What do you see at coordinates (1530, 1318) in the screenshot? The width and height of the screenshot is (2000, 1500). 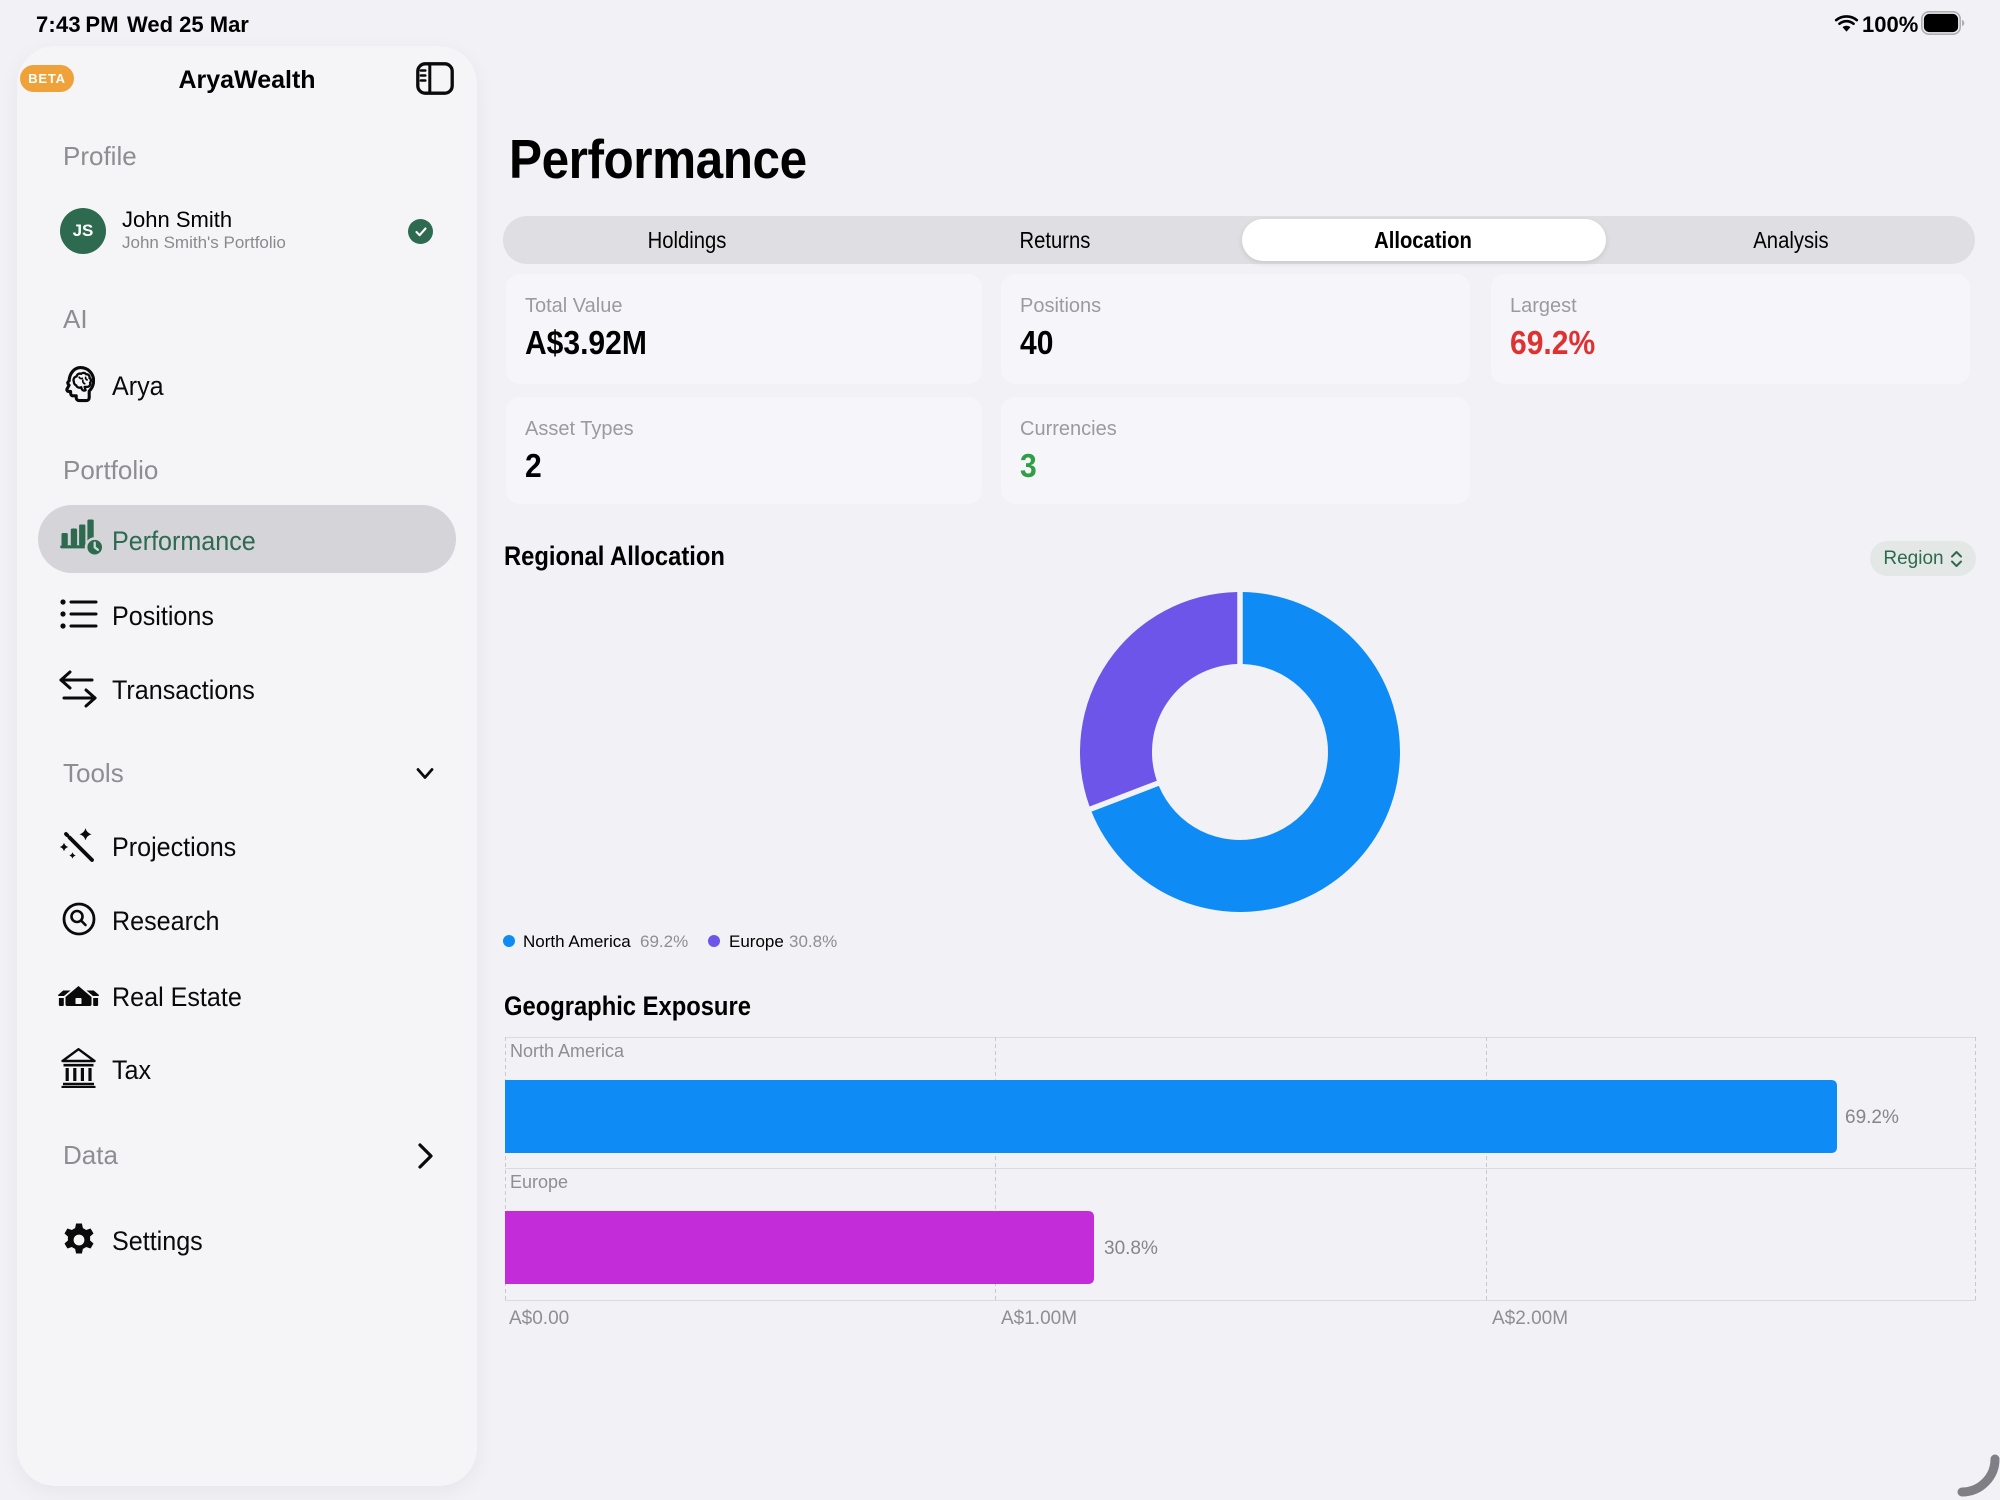 I see `svg-text: A$2.00M` at bounding box center [1530, 1318].